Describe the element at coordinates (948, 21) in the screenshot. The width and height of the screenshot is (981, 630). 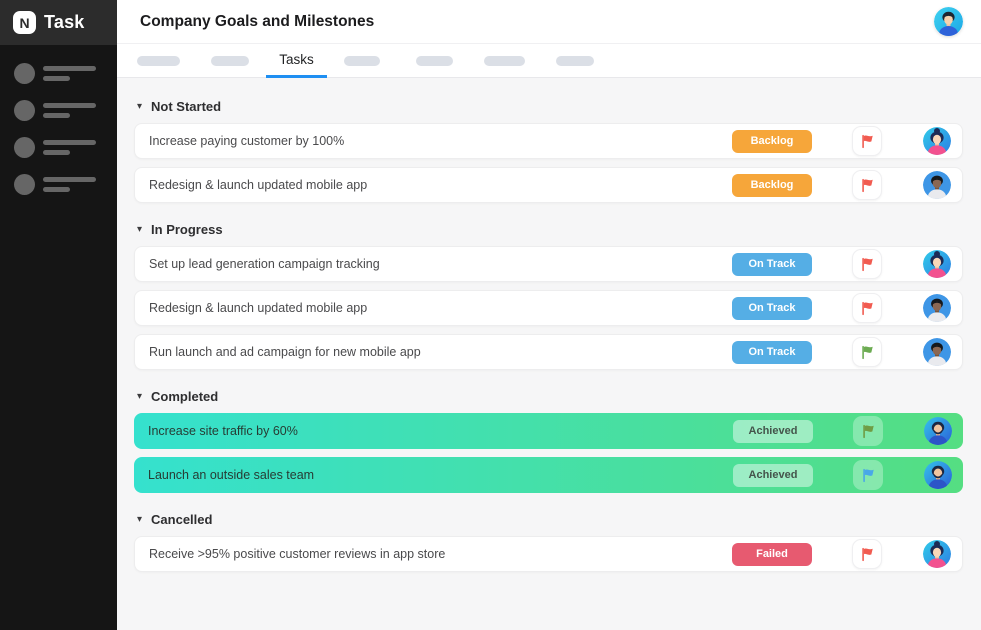
I see `user-avatar` at that location.